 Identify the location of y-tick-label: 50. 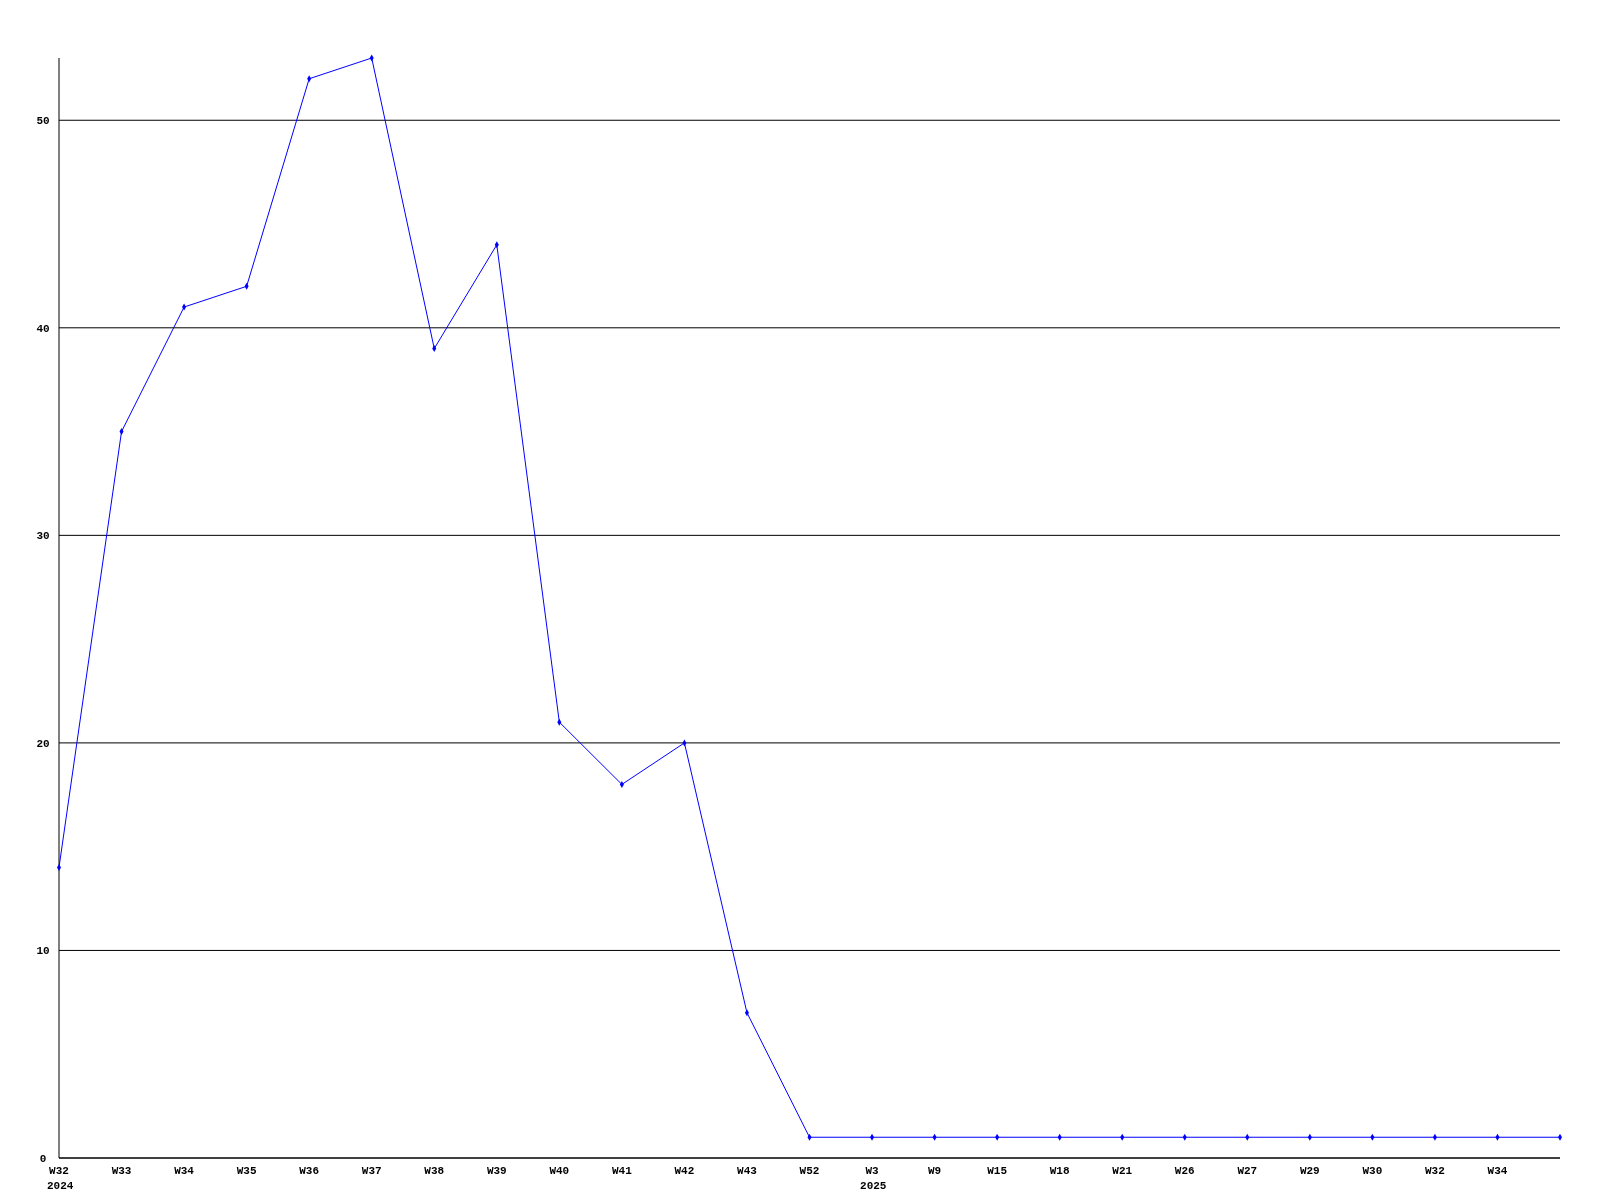
(43, 121).